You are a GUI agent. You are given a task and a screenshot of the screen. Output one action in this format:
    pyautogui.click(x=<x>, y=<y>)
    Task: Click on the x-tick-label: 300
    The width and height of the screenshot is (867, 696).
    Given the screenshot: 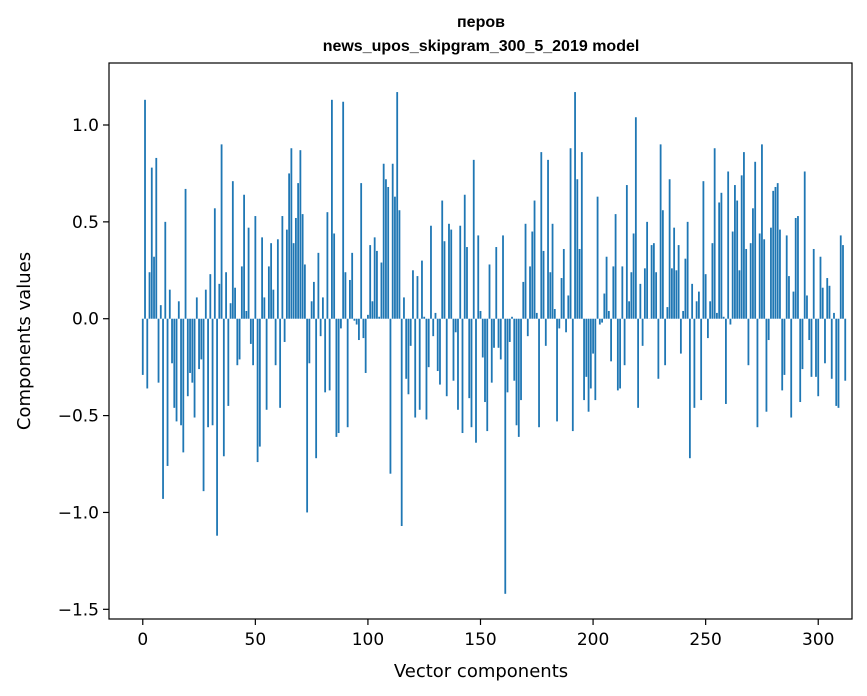 What is the action you would take?
    pyautogui.click(x=818, y=640)
    